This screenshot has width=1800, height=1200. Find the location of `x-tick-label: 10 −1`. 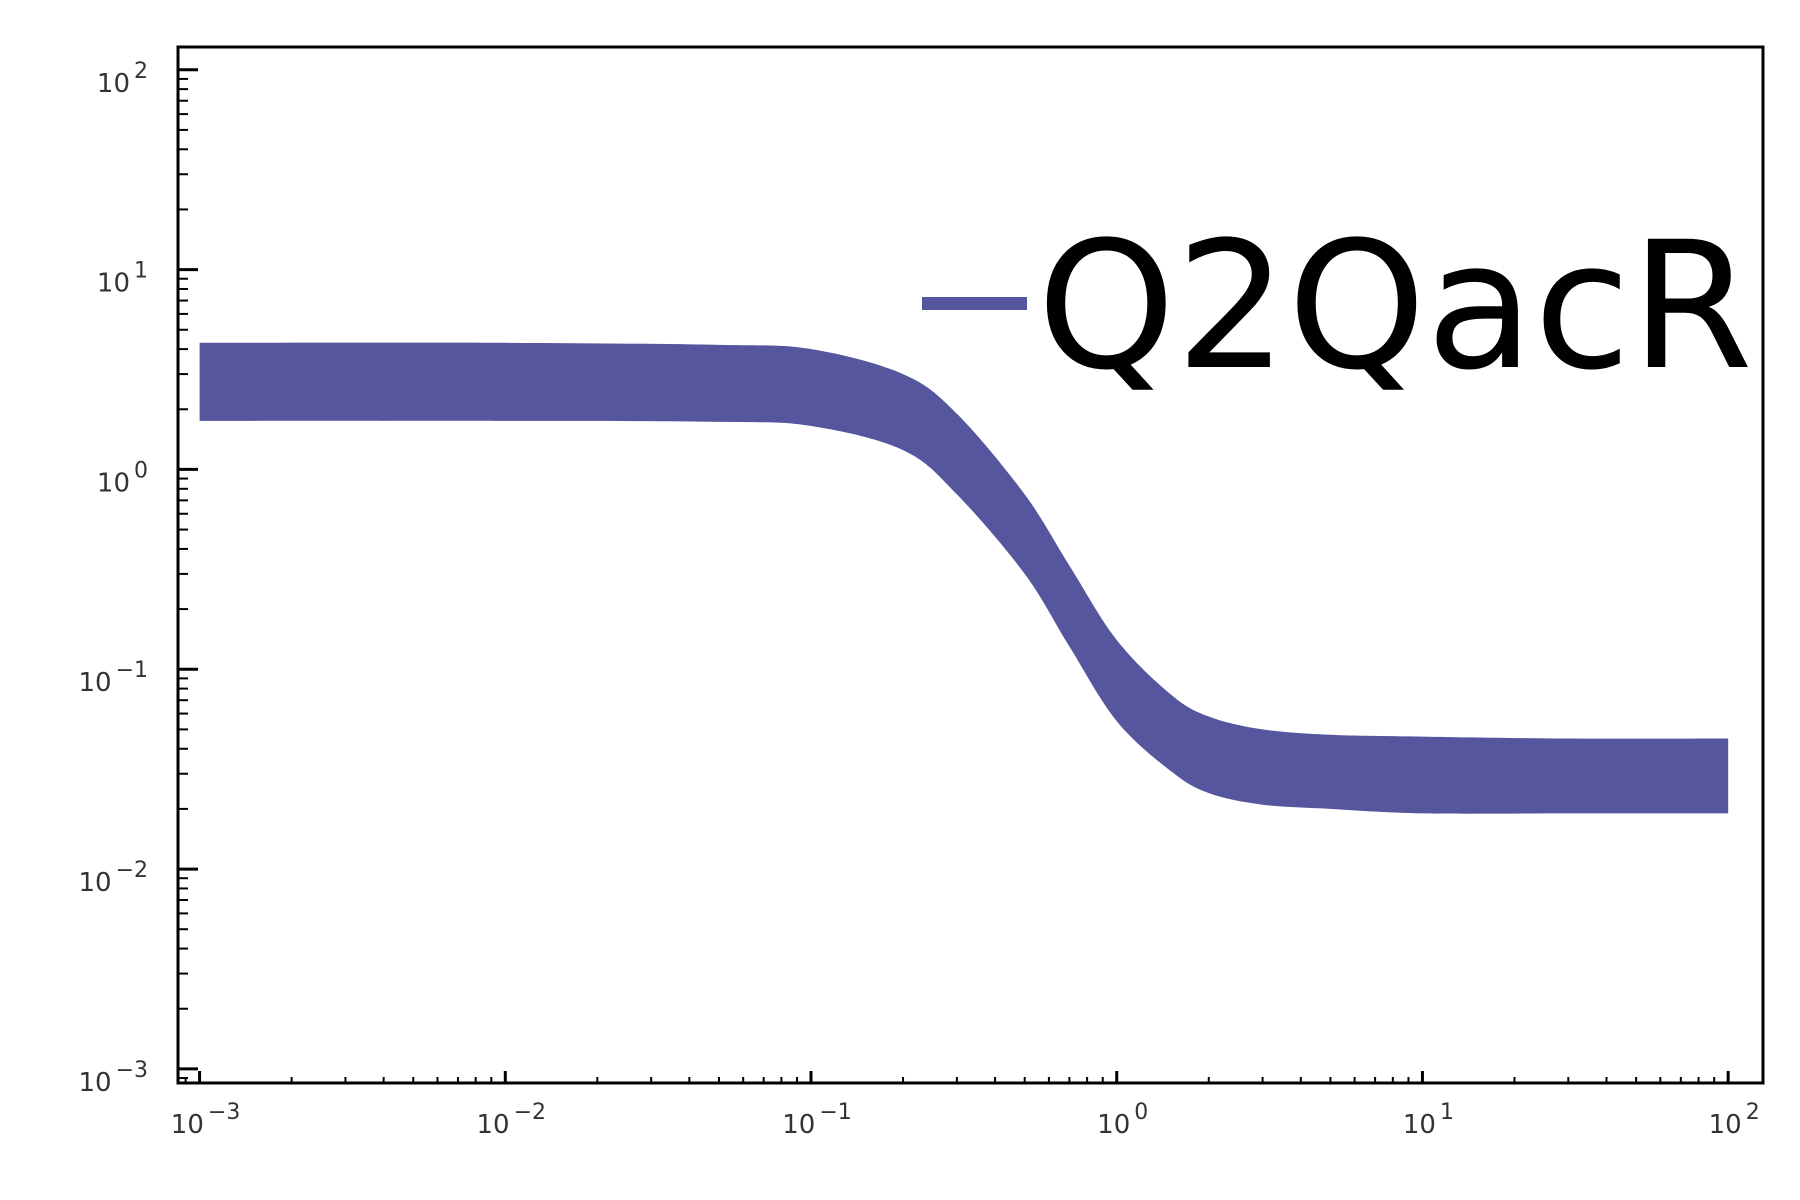

x-tick-label: 10 −1 is located at coordinates (817, 1120).